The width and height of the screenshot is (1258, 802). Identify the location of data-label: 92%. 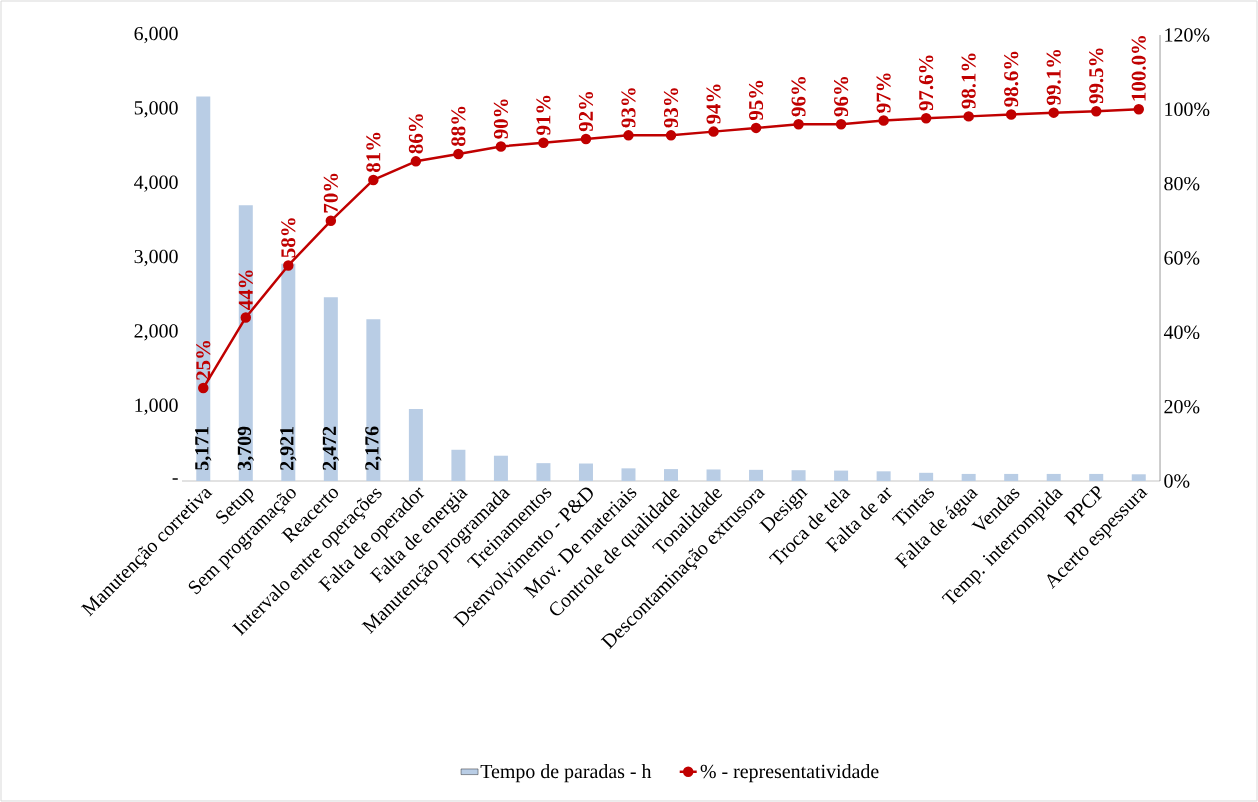
(586, 111).